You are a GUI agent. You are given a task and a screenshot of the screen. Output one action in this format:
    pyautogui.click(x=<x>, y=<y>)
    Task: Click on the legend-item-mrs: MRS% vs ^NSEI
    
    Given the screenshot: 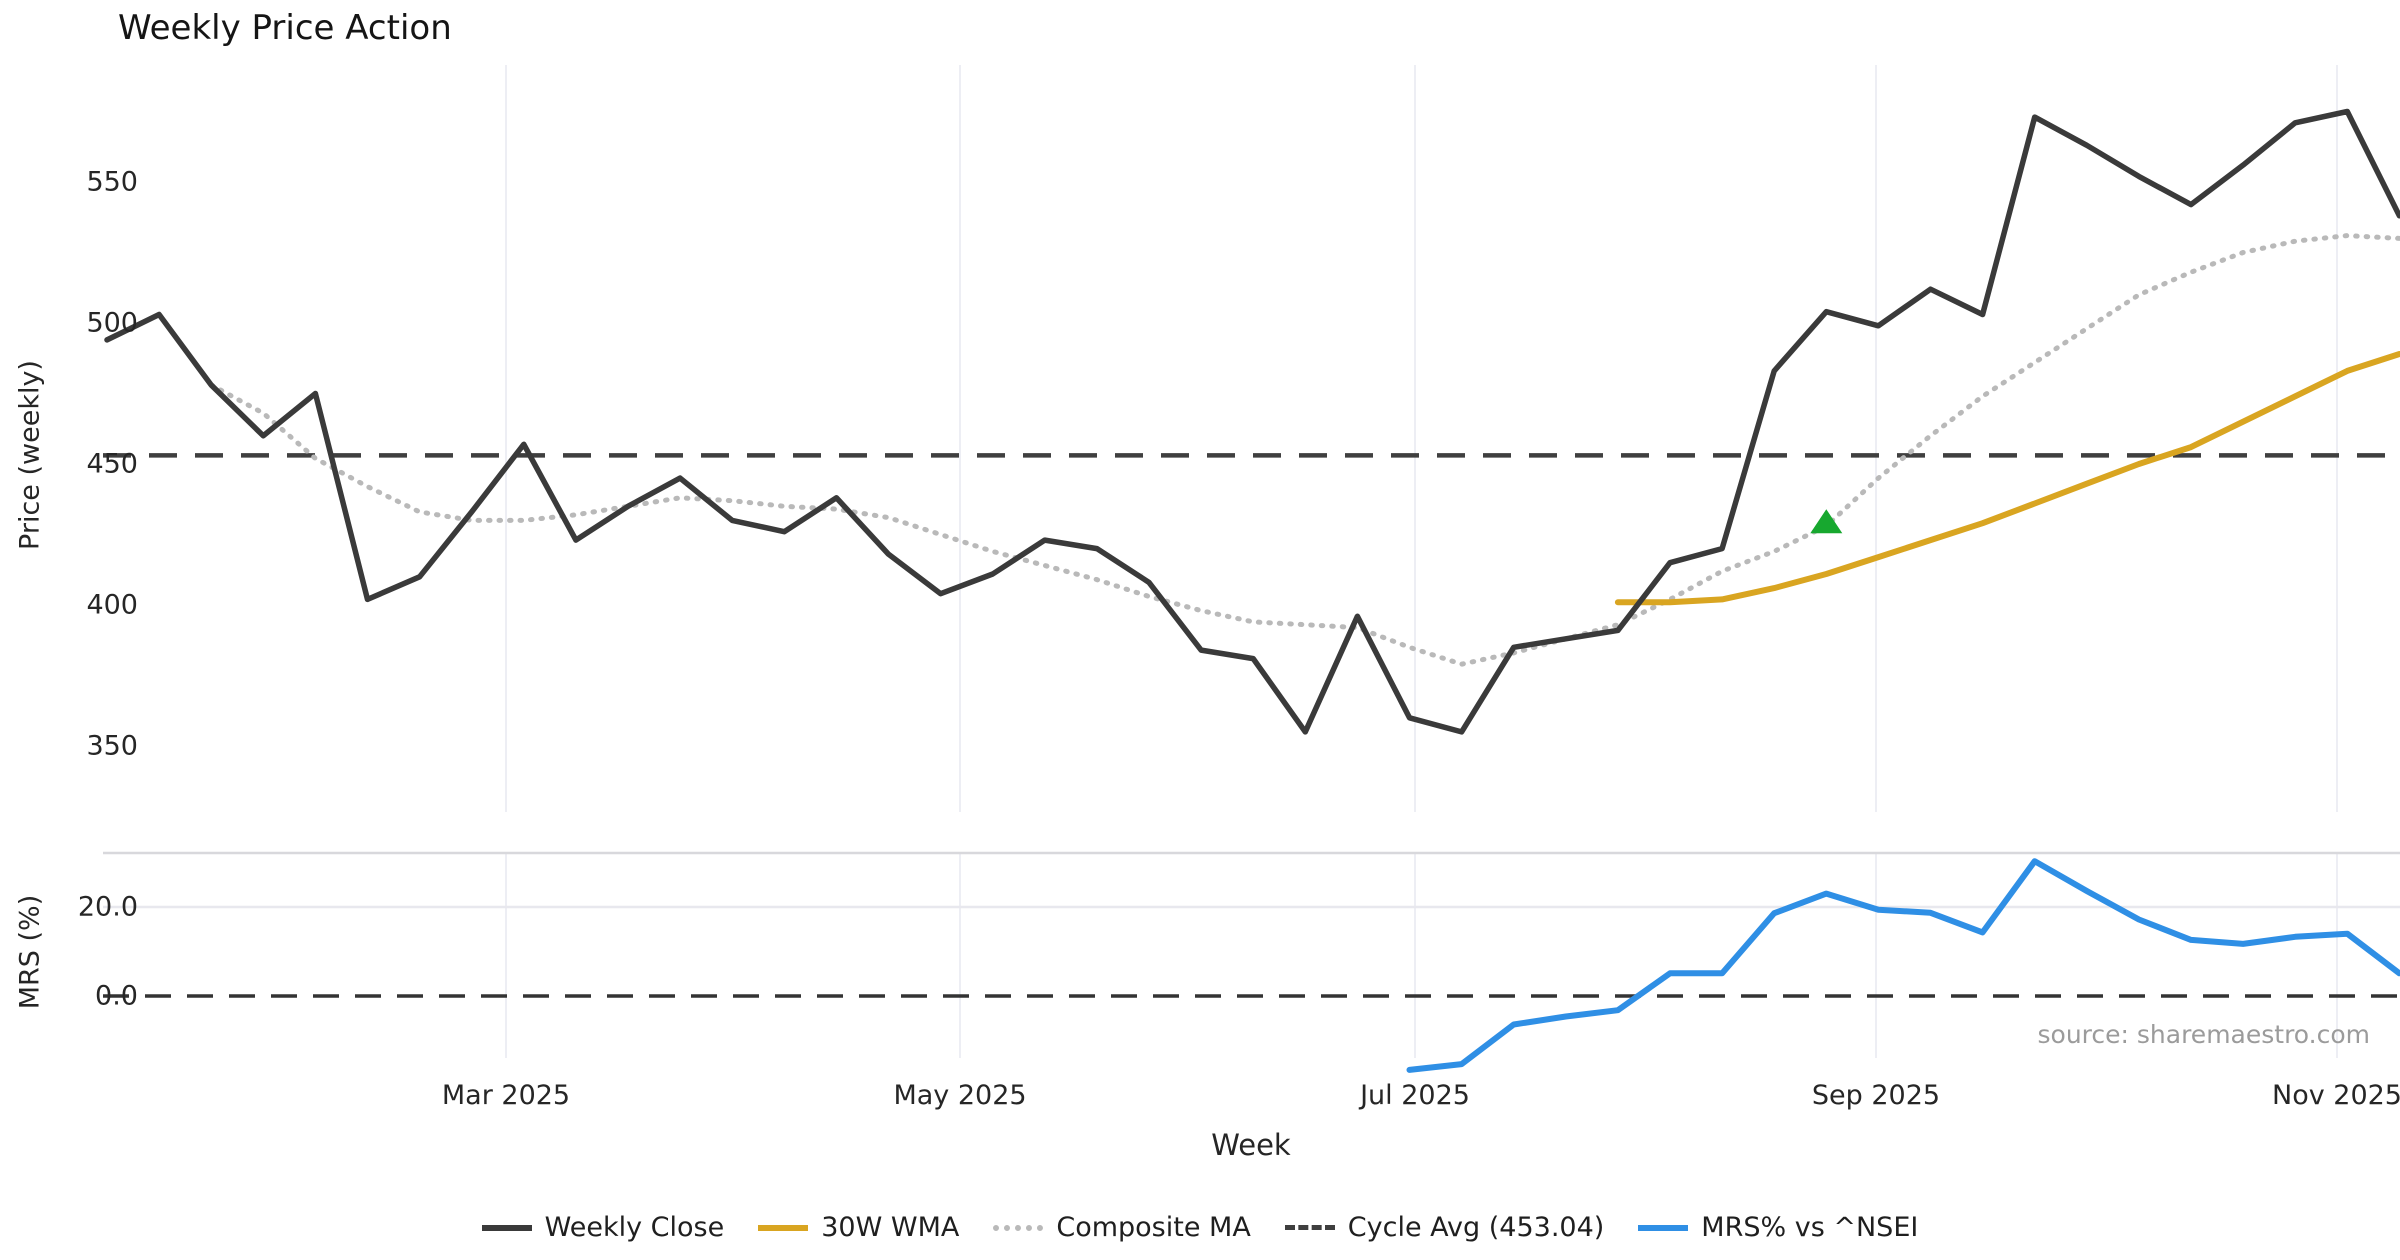 What is the action you would take?
    pyautogui.click(x=1778, y=1227)
    